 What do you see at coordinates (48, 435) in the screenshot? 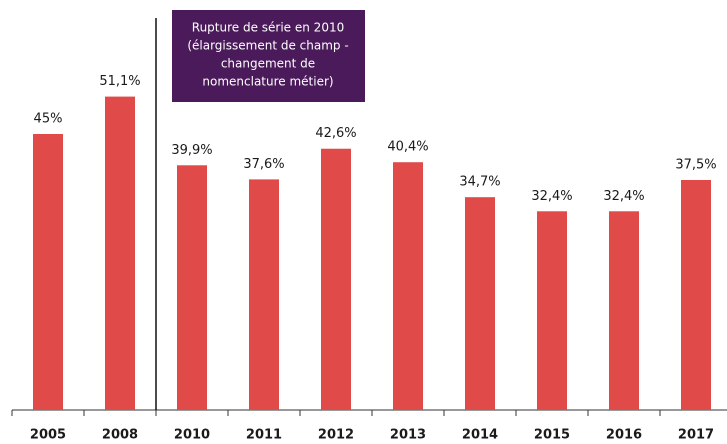
I see `x-tick-label: 2005` at bounding box center [48, 435].